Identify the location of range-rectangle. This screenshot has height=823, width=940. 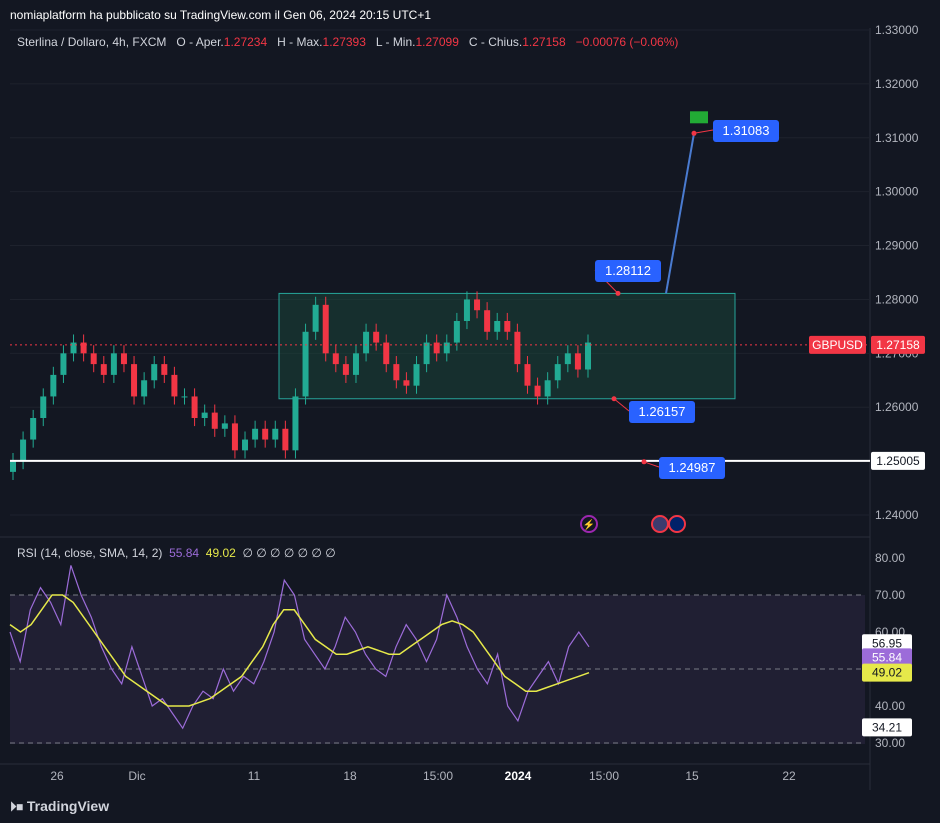
(507, 346).